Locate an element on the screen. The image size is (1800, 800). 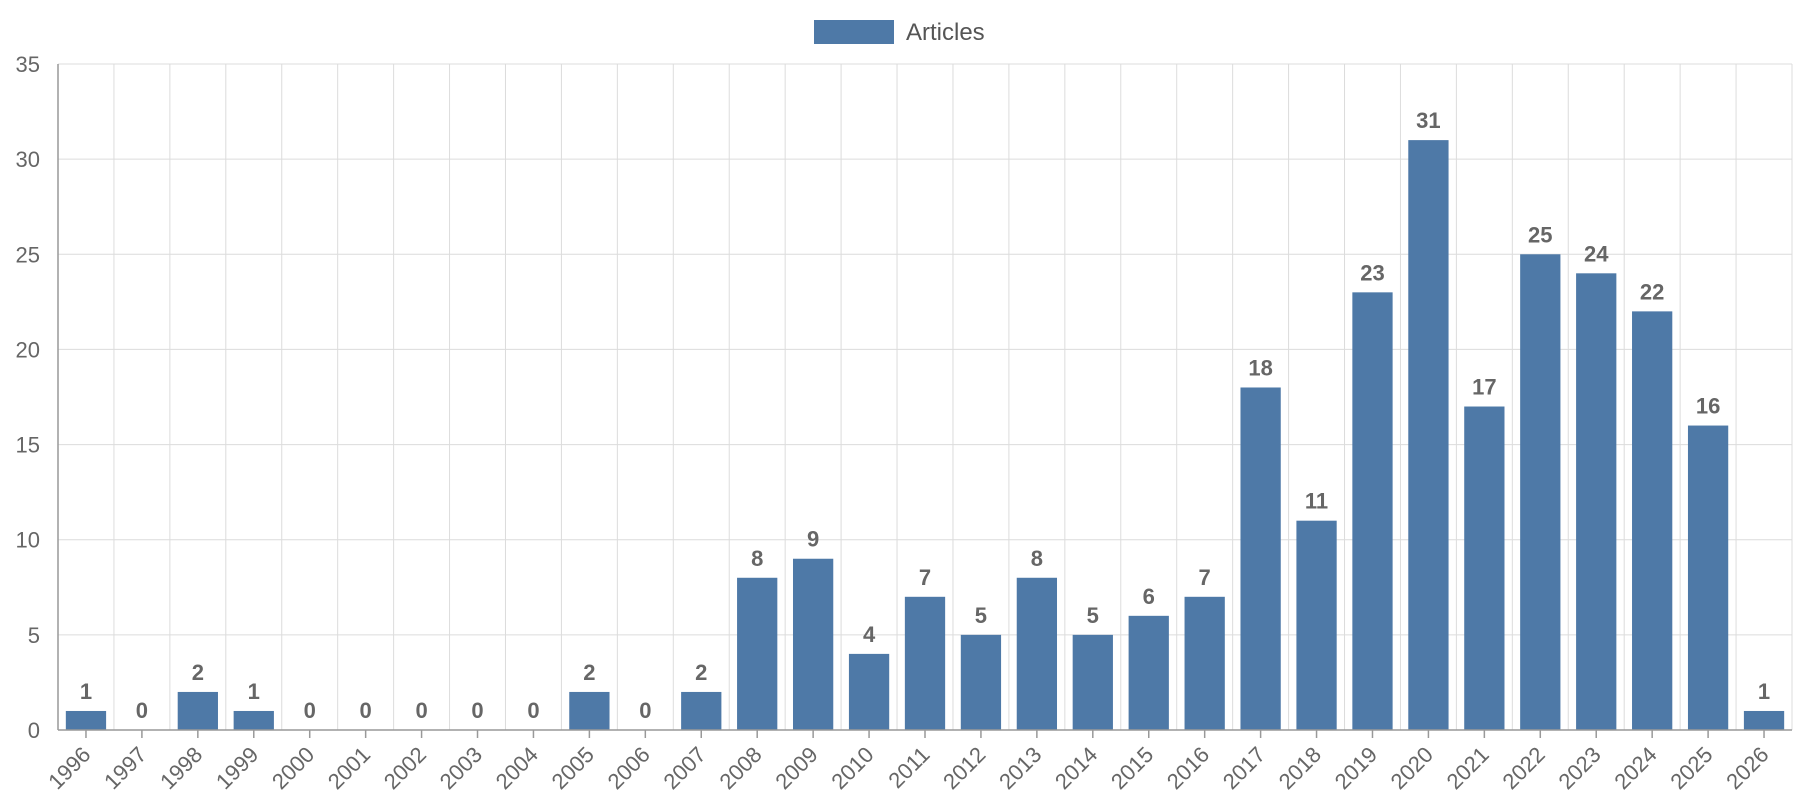
x-tick-label: 2013 is located at coordinates (1020, 768).